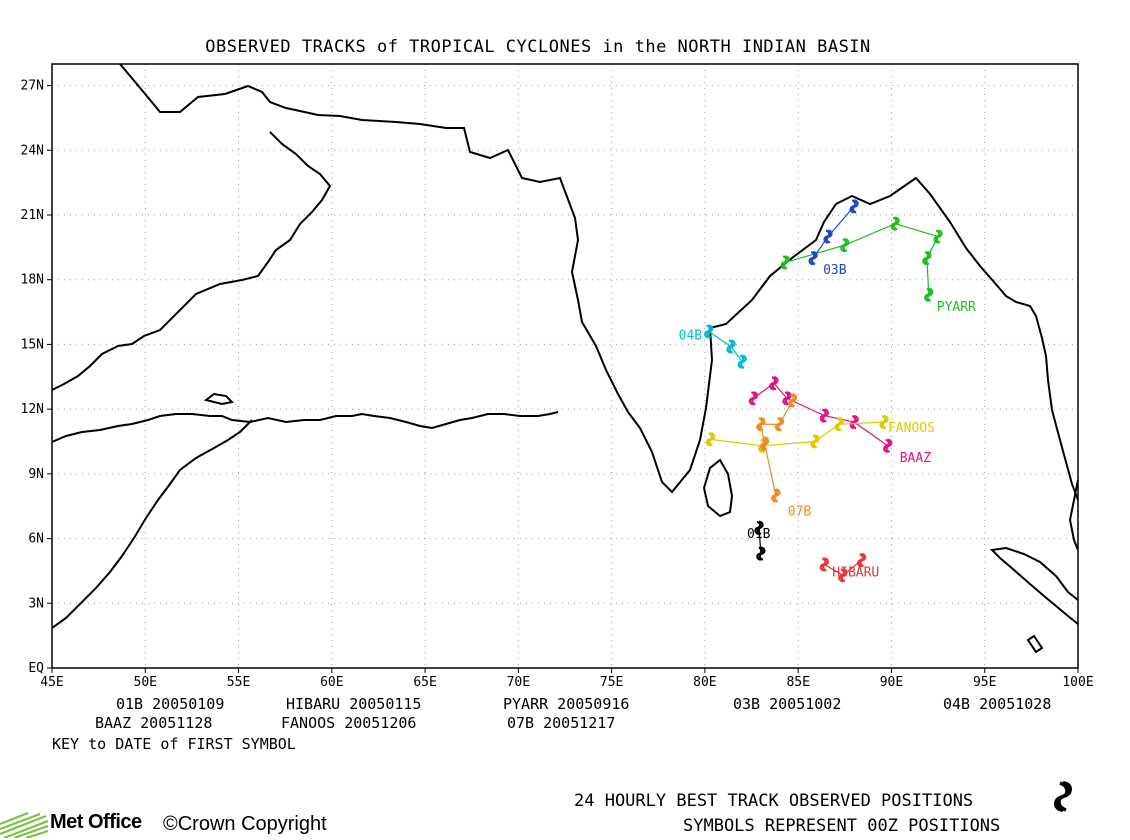 The image size is (1130, 840). What do you see at coordinates (835, 270) in the screenshot?
I see `storm-label: 03B` at bounding box center [835, 270].